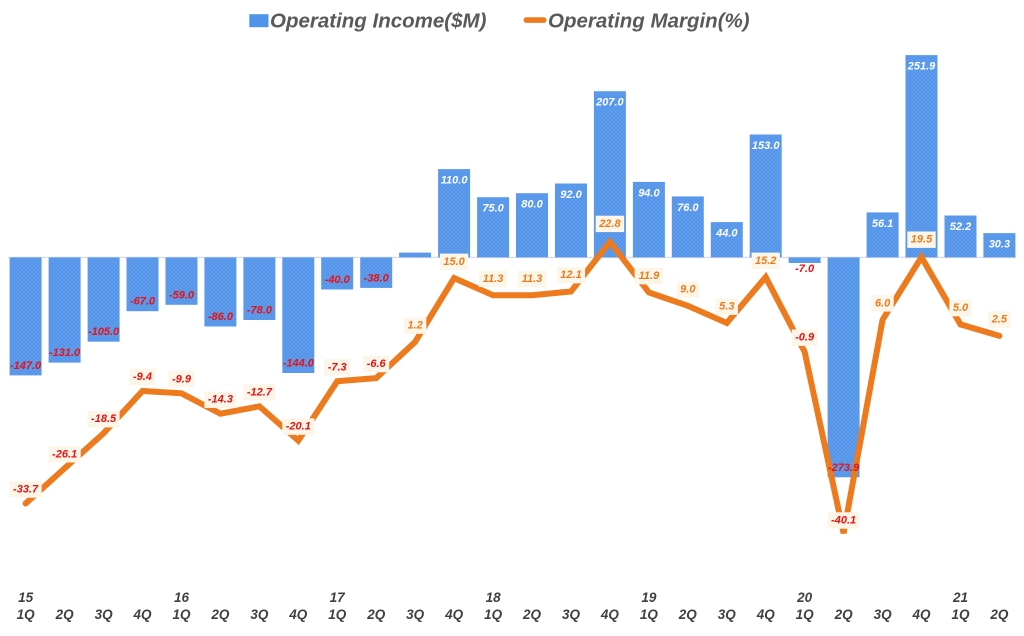 This screenshot has height=636, width=1024. Describe the element at coordinates (999, 320) in the screenshot. I see `svg-text: 2.5` at that location.